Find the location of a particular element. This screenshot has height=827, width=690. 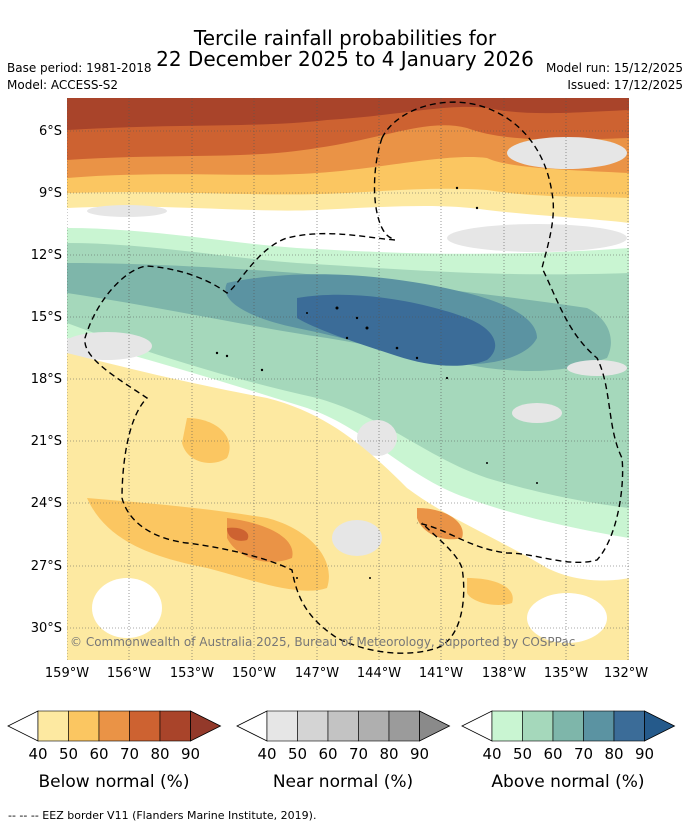

near-normal-patch-nw is located at coordinates (127, 211).